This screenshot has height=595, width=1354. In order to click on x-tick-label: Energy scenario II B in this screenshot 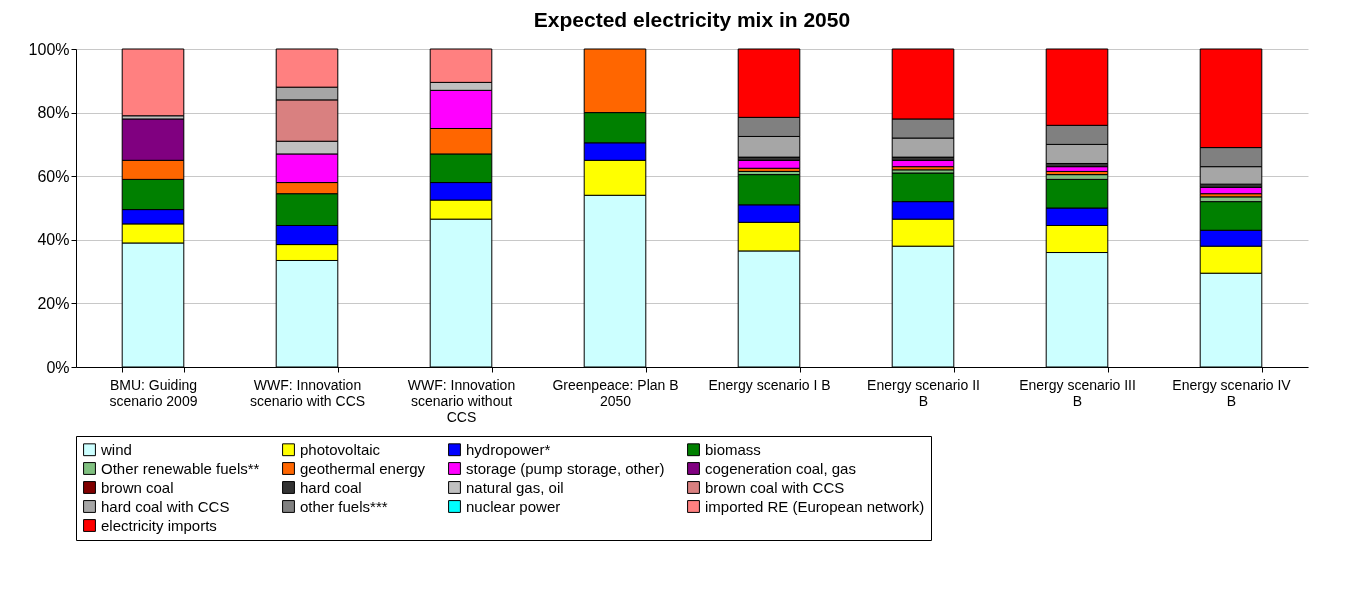, I will do `click(923, 392)`.